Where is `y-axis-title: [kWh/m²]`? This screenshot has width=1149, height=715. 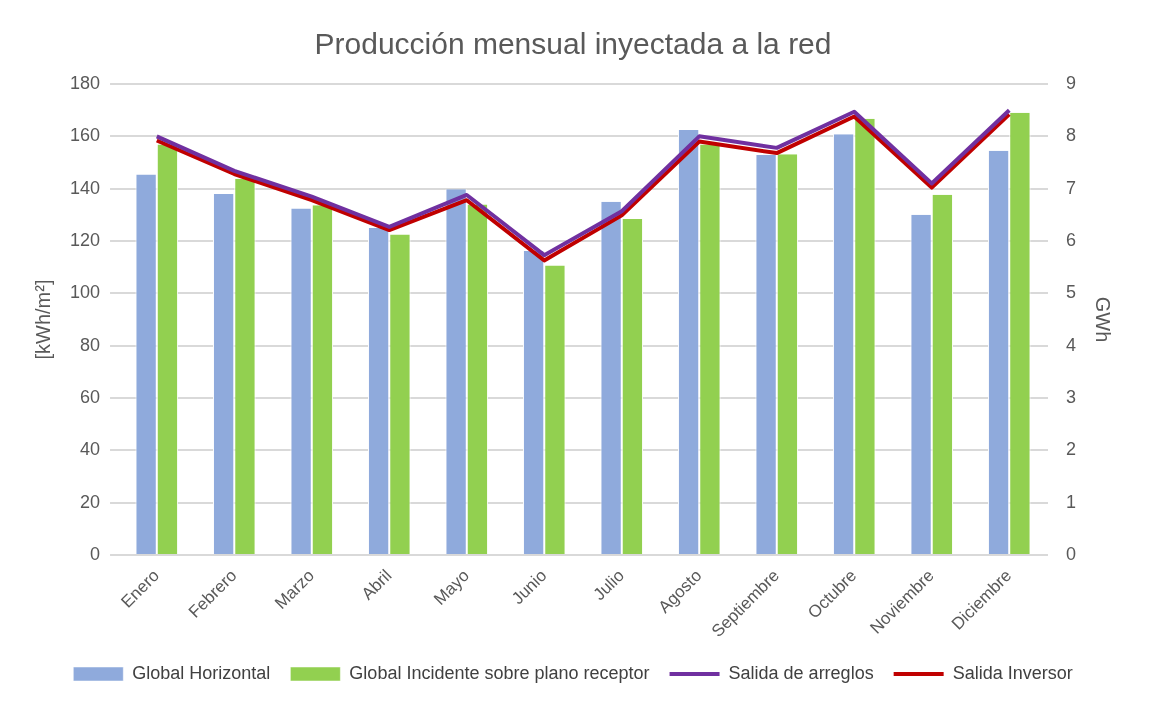
y-axis-title: [kWh/m²] is located at coordinates (42, 319).